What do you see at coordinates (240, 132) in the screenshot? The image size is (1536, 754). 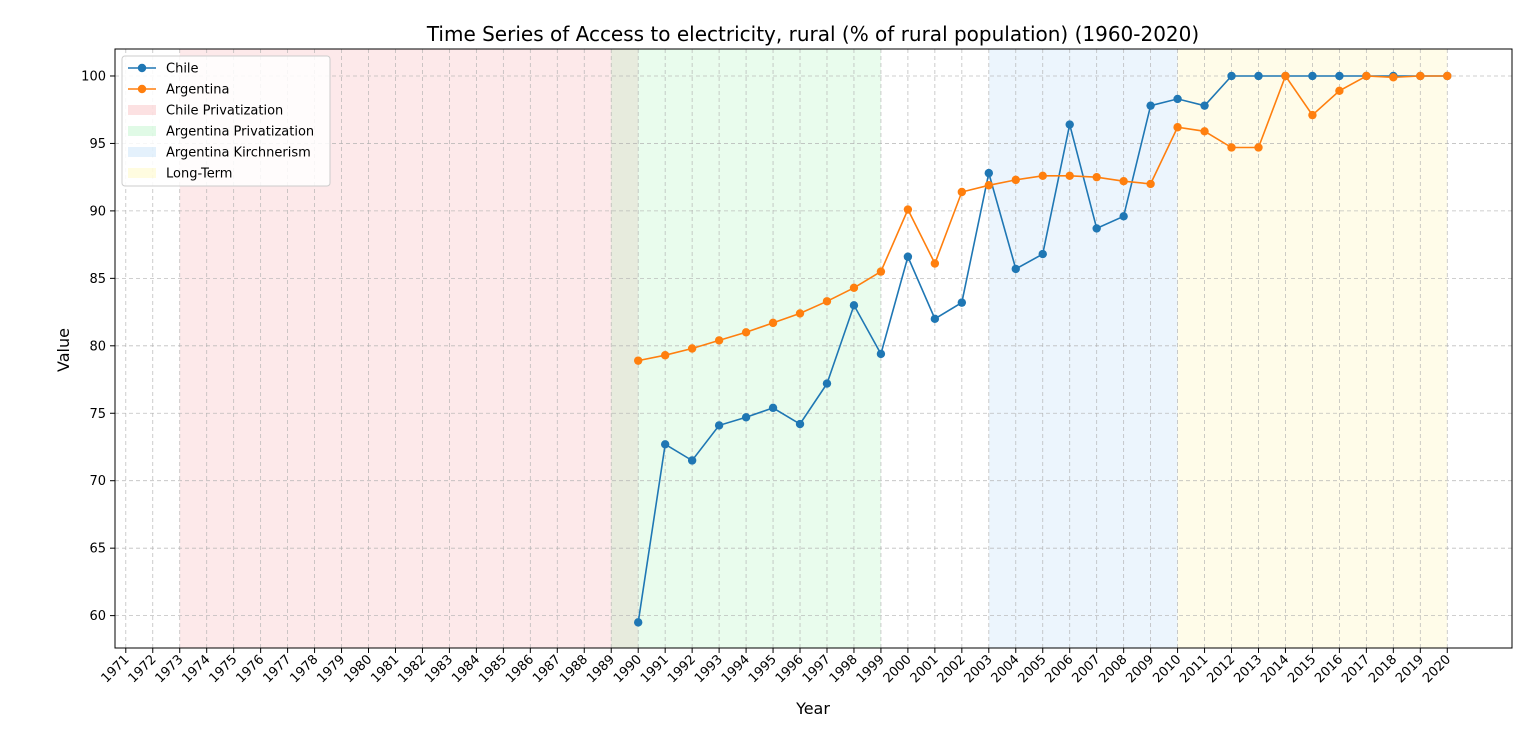 I see `legend-entry-label: Argentina Privatization` at bounding box center [240, 132].